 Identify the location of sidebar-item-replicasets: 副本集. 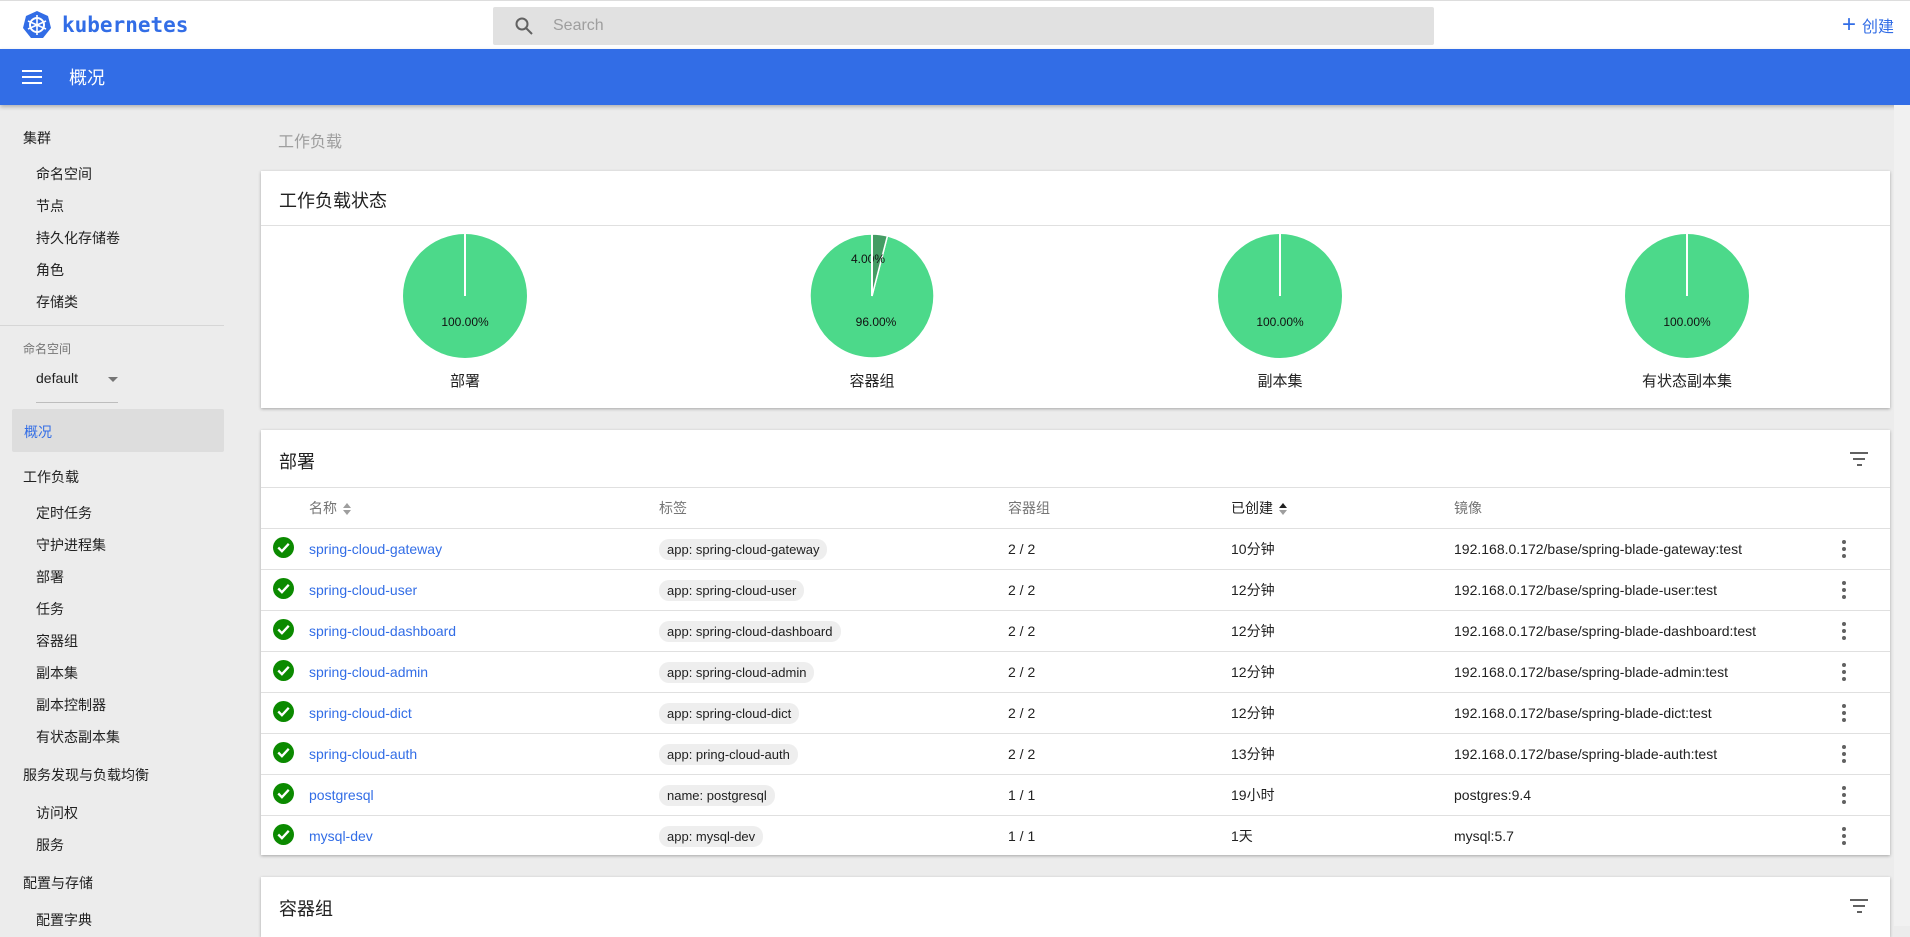
(57, 673).